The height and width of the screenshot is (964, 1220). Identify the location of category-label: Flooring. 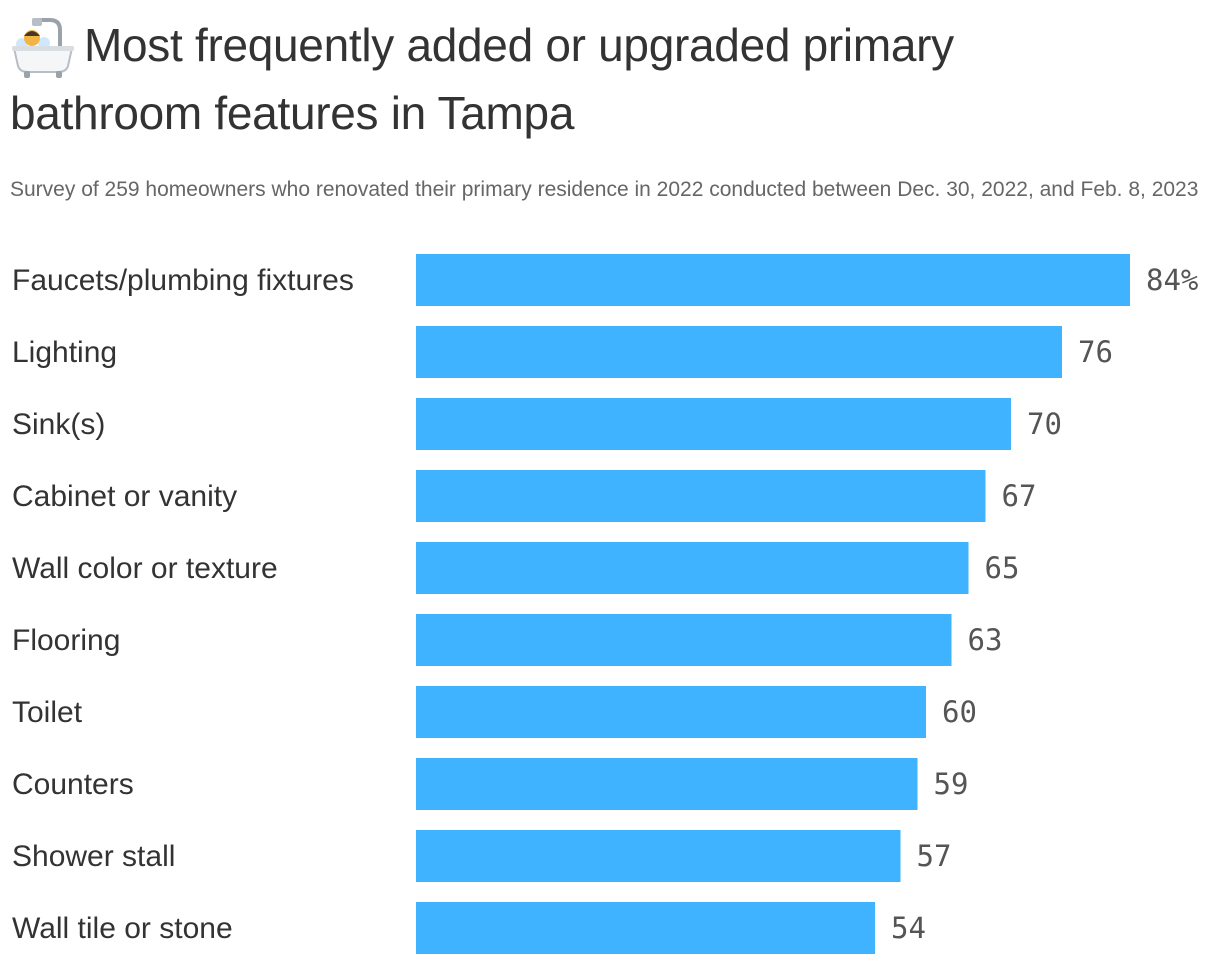
(66, 640).